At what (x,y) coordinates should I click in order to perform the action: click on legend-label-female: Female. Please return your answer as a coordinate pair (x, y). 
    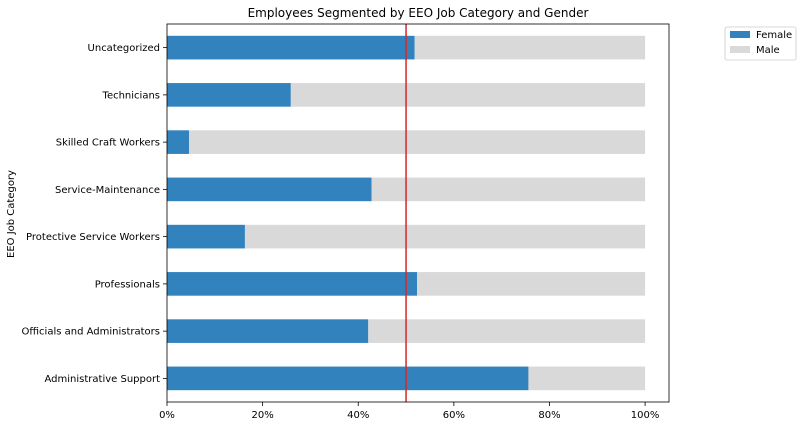
    Looking at the image, I should click on (774, 35).